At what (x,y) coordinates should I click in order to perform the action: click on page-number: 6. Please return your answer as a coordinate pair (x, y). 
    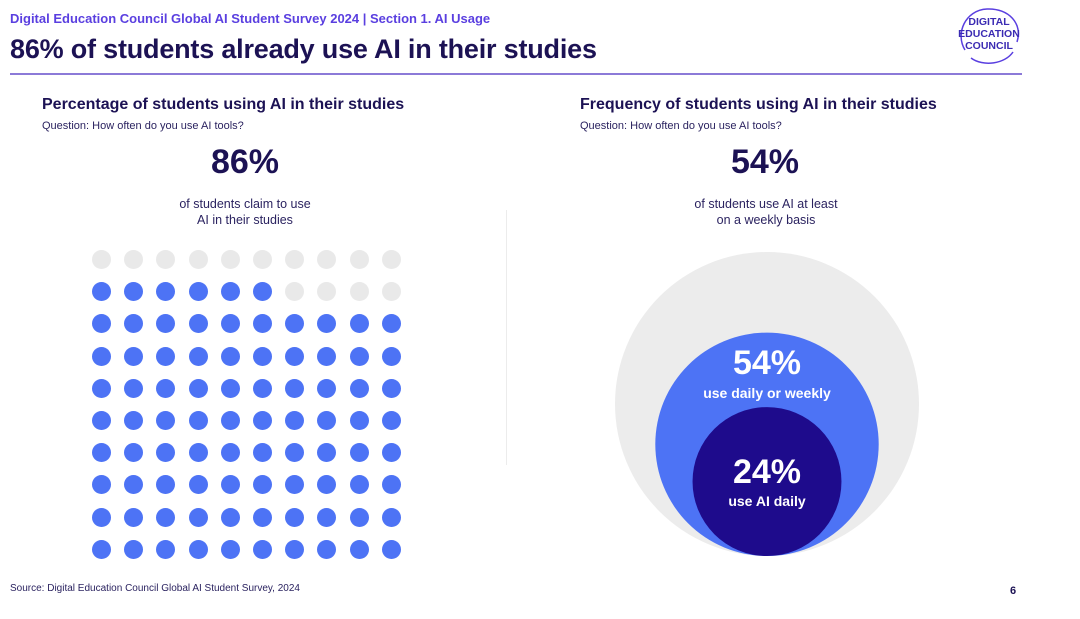
    Looking at the image, I should click on (1013, 591).